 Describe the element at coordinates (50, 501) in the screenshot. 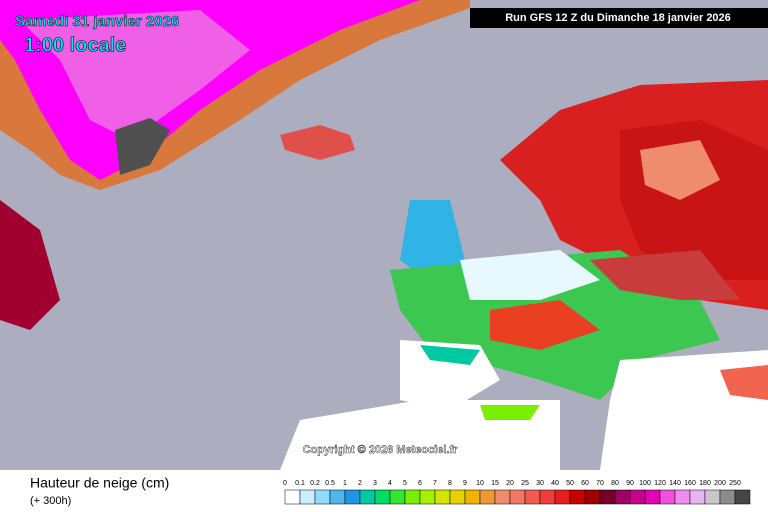

I see `legend-subtitle: (+ 300h)` at that location.